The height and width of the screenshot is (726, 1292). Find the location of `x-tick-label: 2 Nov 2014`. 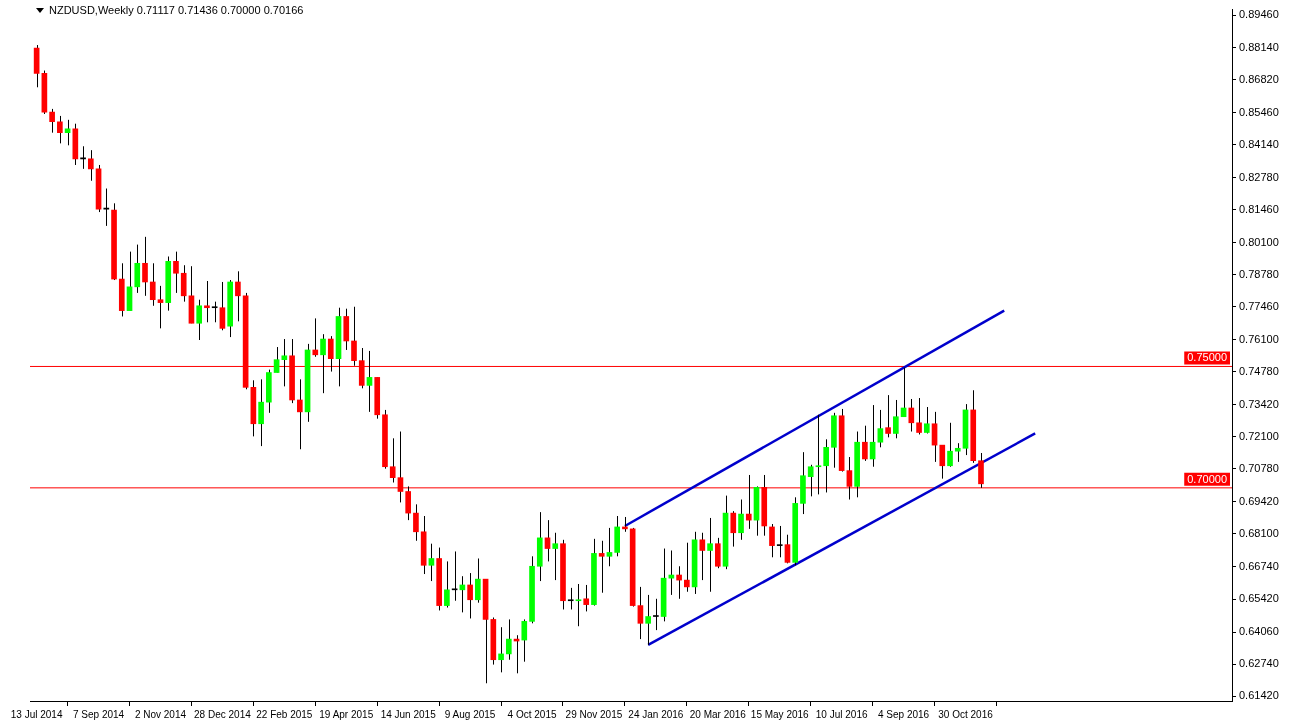

x-tick-label: 2 Nov 2014 is located at coordinates (160, 714).